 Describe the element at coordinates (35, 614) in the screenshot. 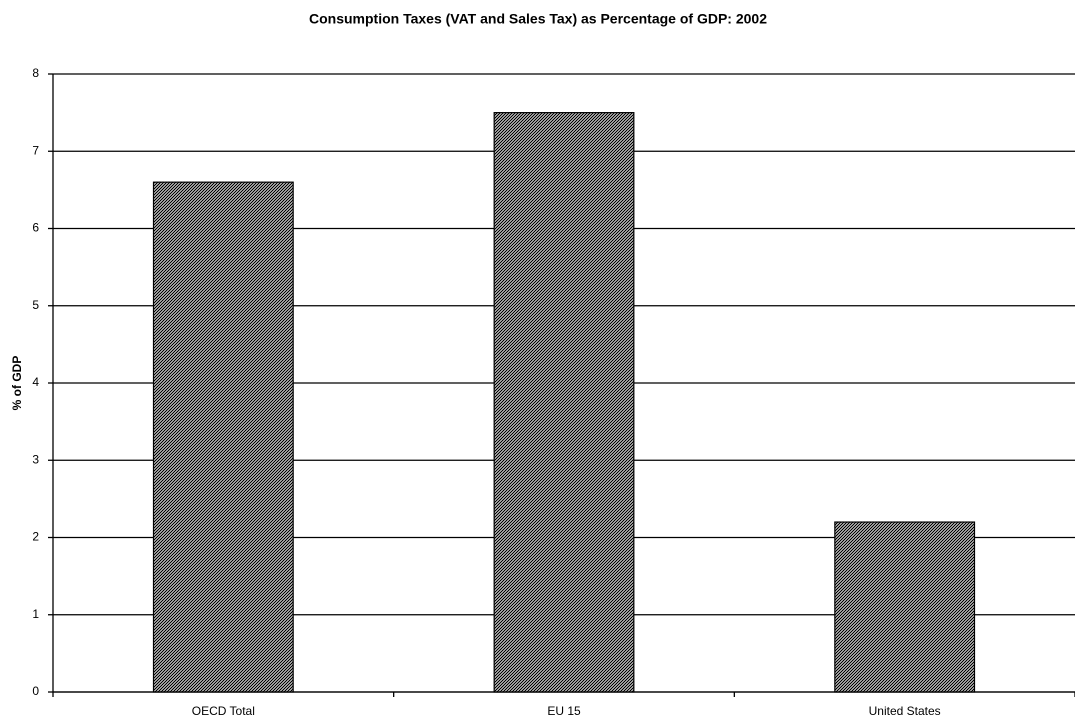

I see `y-tick-label: 1` at that location.